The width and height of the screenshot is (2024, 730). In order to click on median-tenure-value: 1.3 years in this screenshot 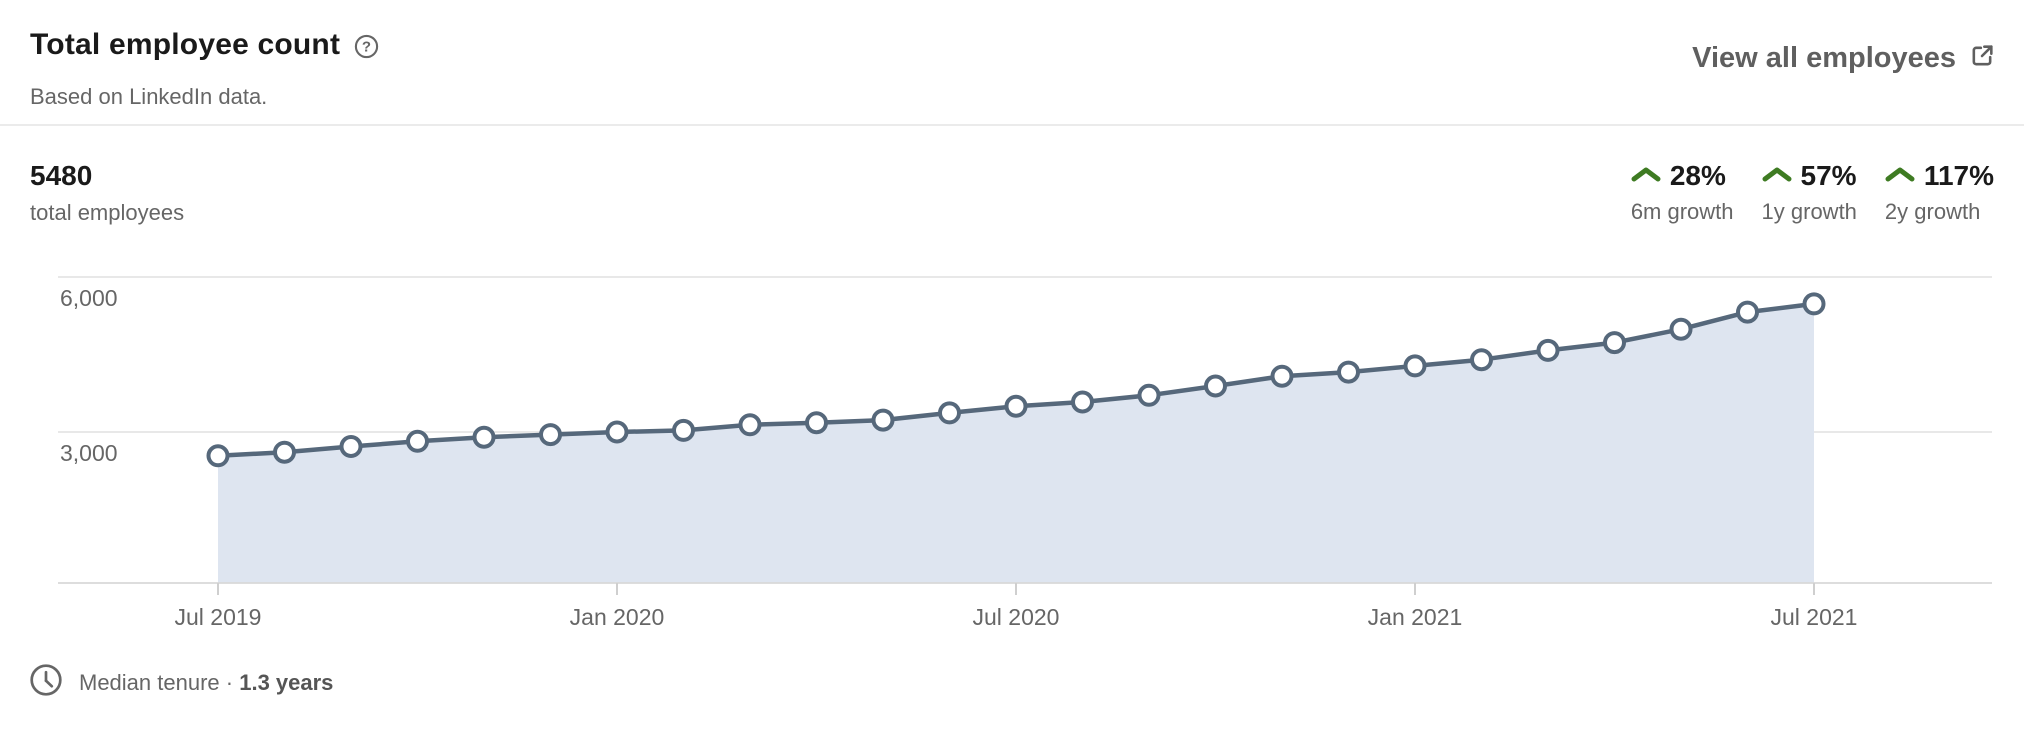, I will do `click(286, 682)`.